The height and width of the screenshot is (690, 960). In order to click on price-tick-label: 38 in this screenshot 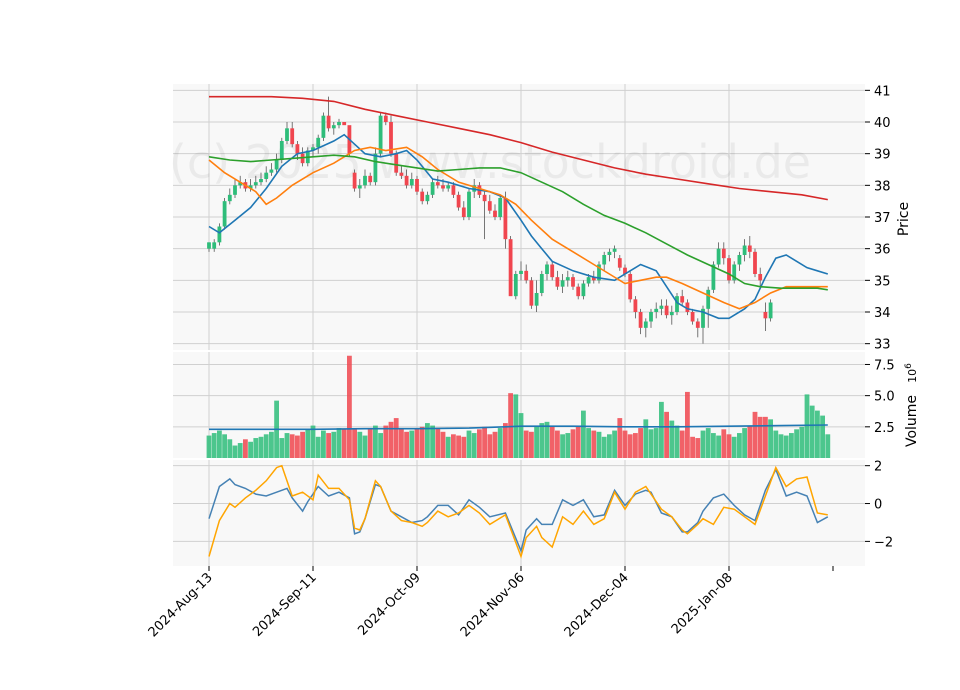, I will do `click(882, 186)`.